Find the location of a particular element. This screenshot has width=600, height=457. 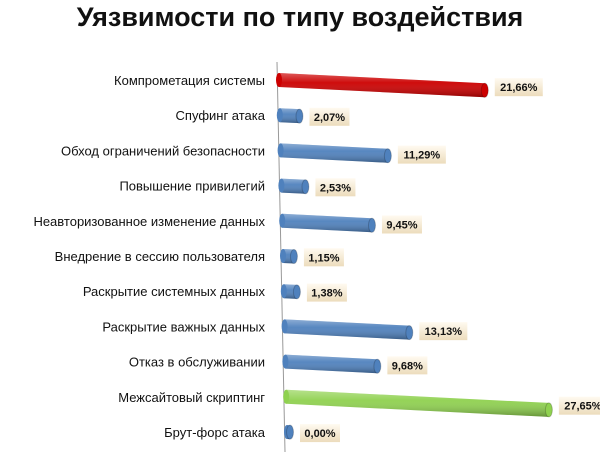

data-label: 2,07% is located at coordinates (329, 118).